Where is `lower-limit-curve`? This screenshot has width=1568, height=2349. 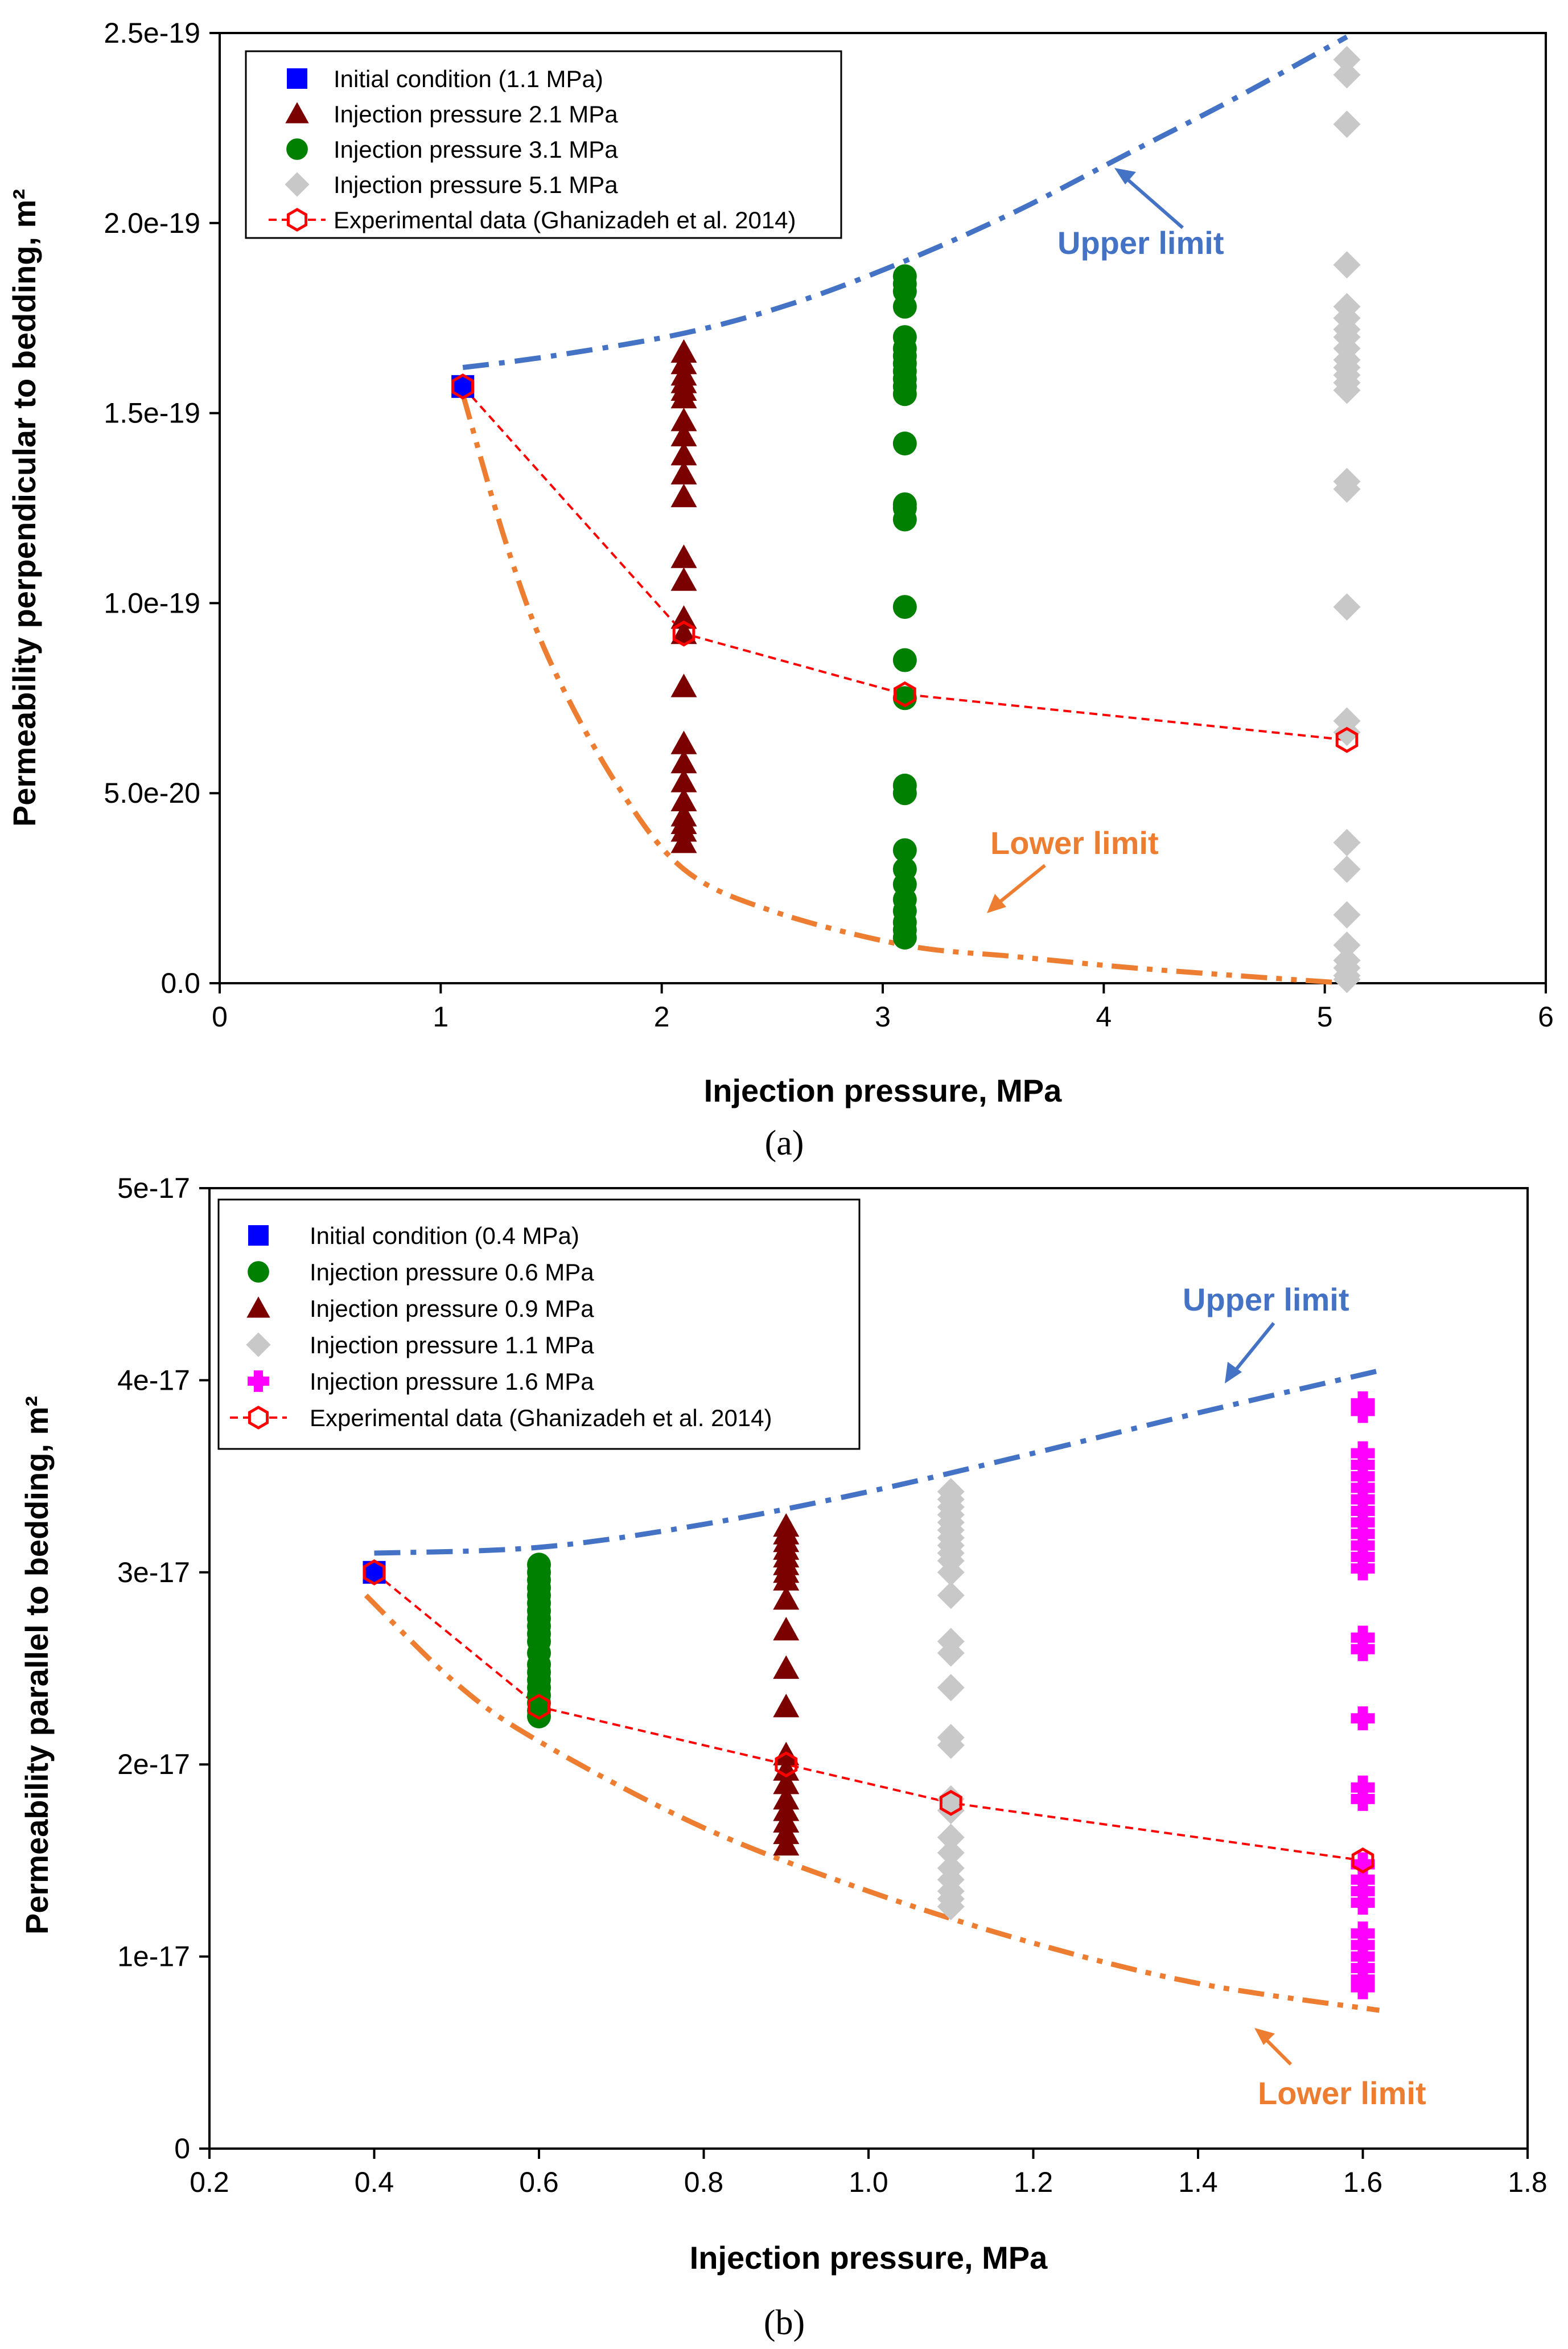
lower-limit-curve is located at coordinates (872, 1803).